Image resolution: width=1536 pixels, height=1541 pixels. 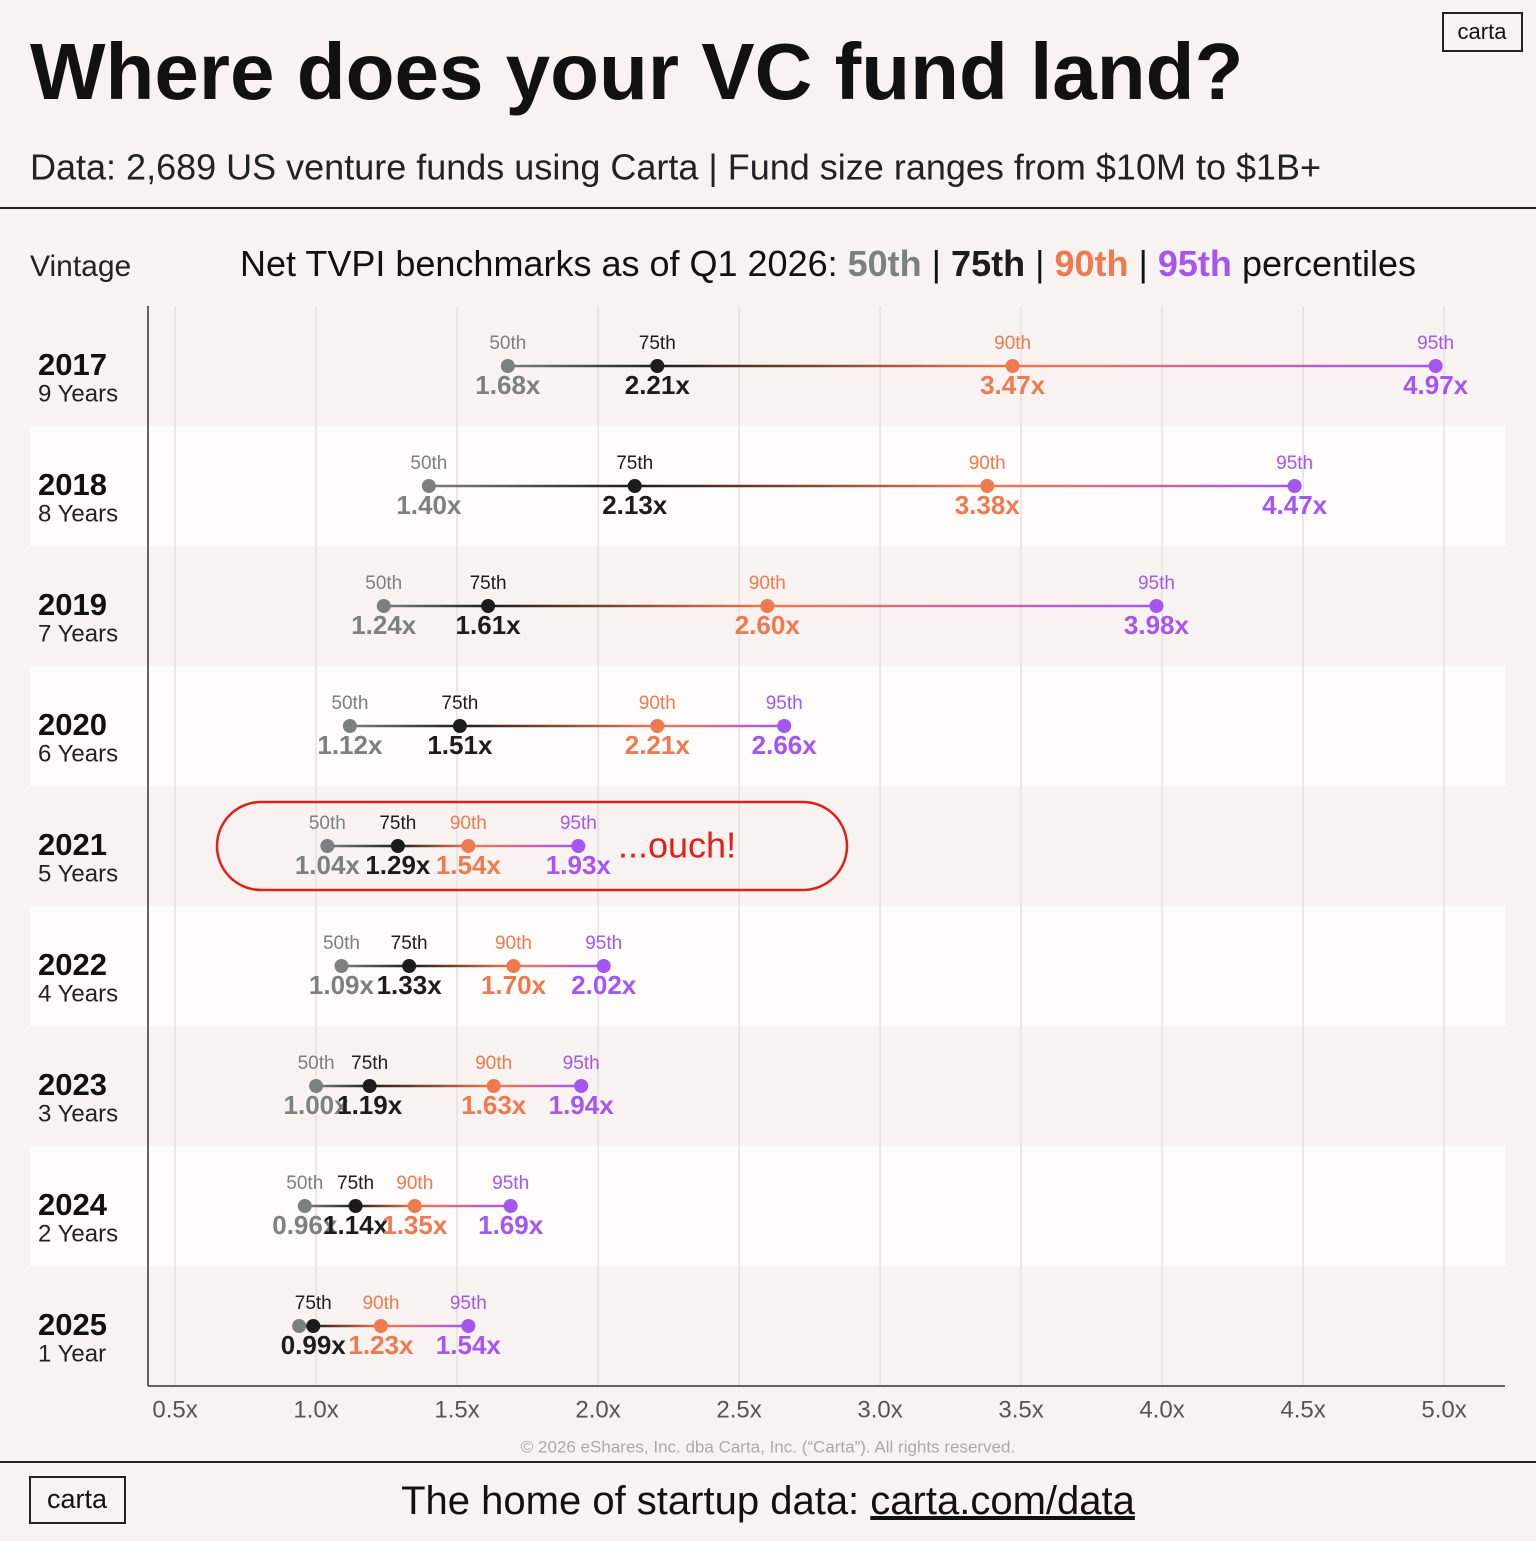 I want to click on x-tick-label: 0.5x, so click(x=174, y=1409).